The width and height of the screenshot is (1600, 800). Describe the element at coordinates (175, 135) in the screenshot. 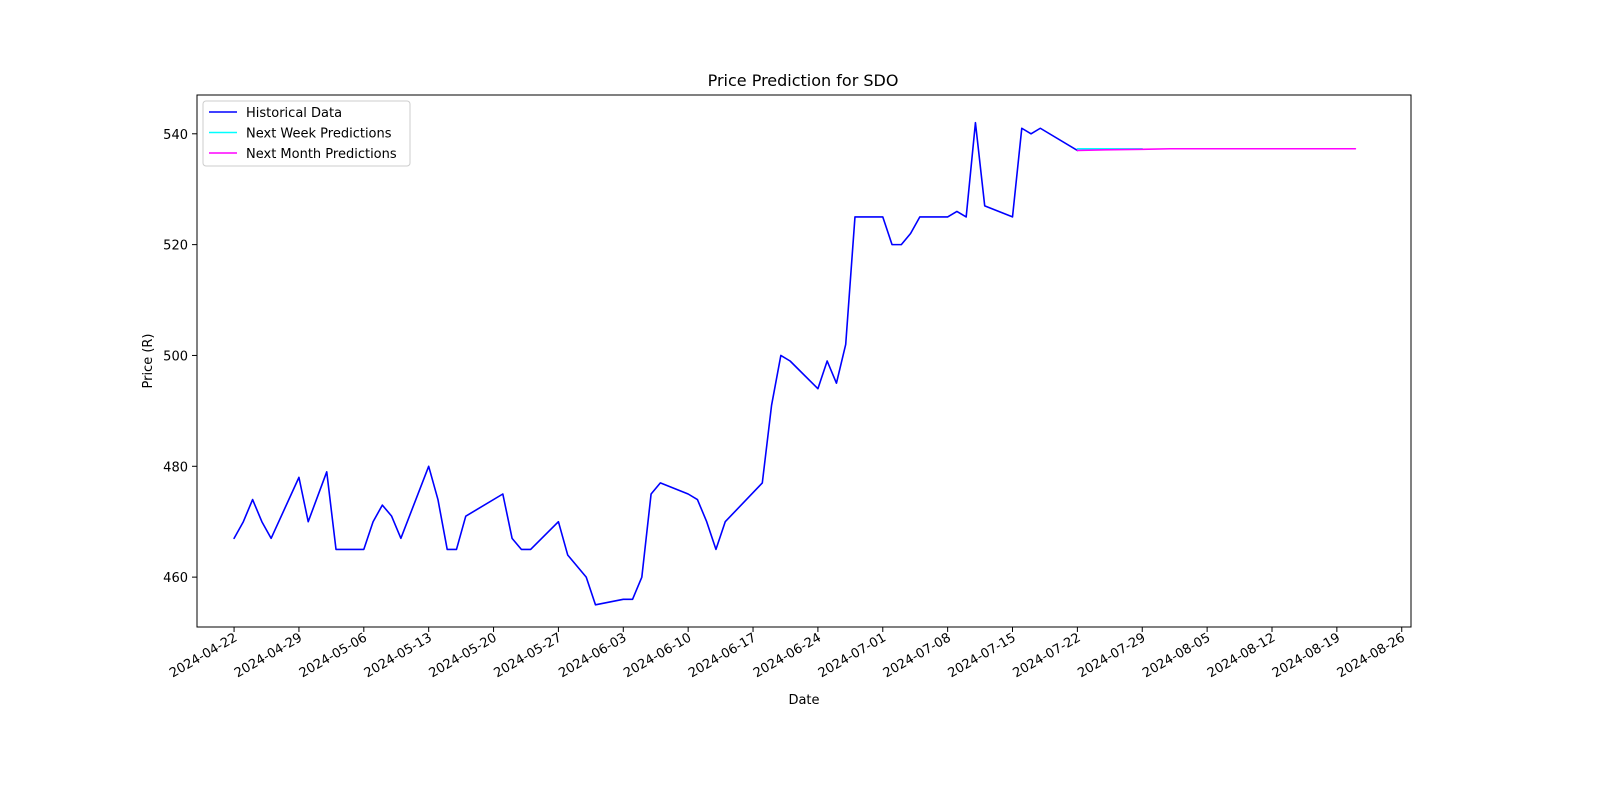

I see `y-tick-label: 540` at that location.